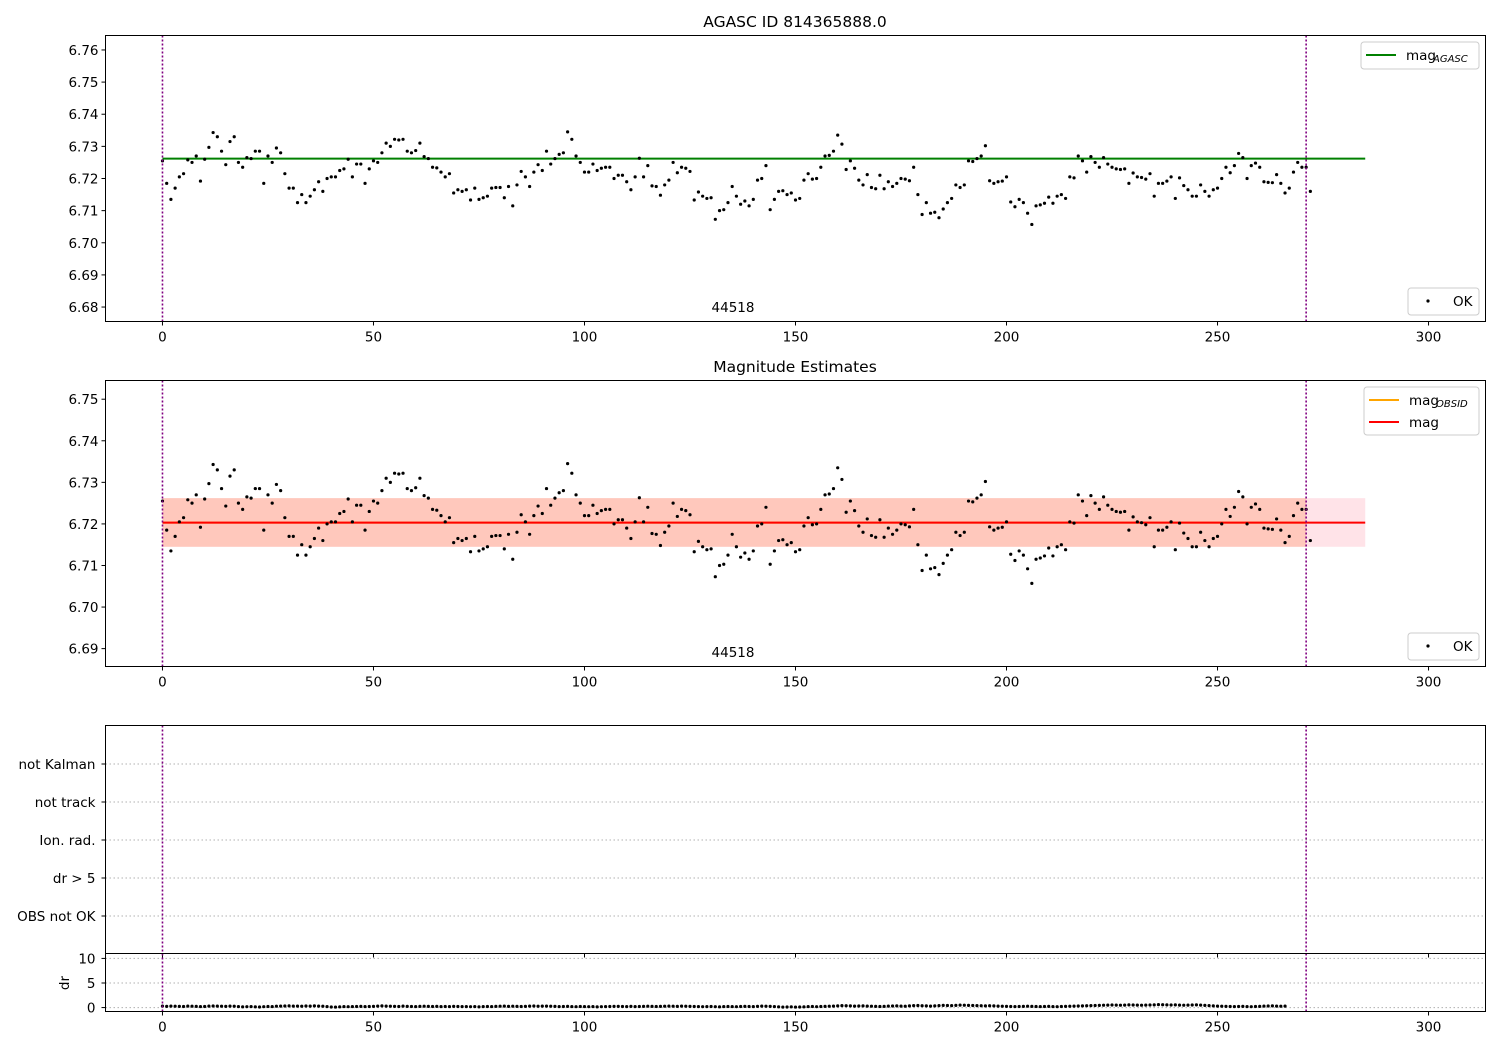 The width and height of the screenshot is (1500, 1050). Describe the element at coordinates (1420, 55) in the screenshot. I see `panel1-legend-top: mag AGASC` at that location.